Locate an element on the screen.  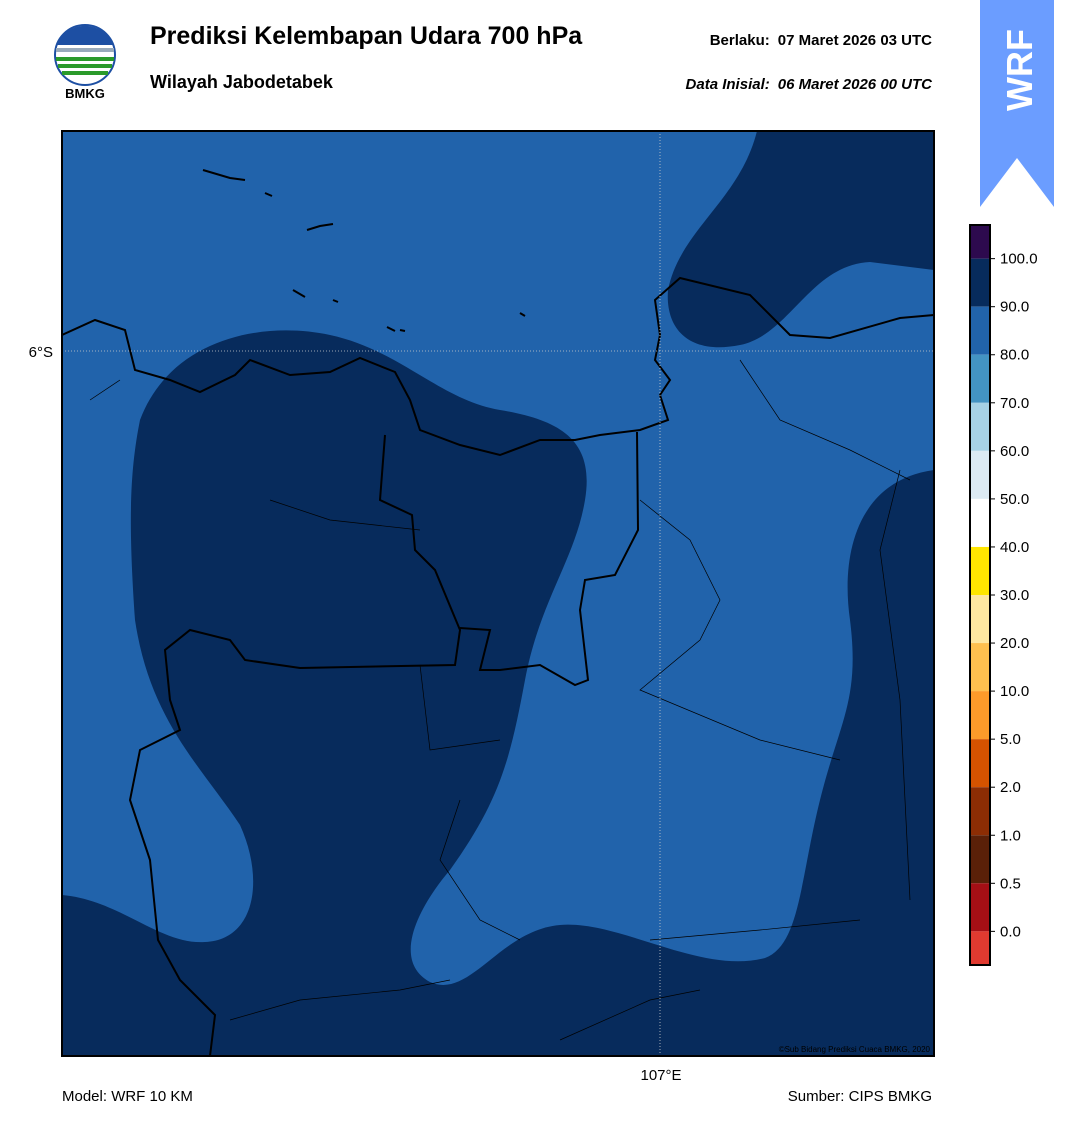
lat-label: 6°S is located at coordinates (41, 352).